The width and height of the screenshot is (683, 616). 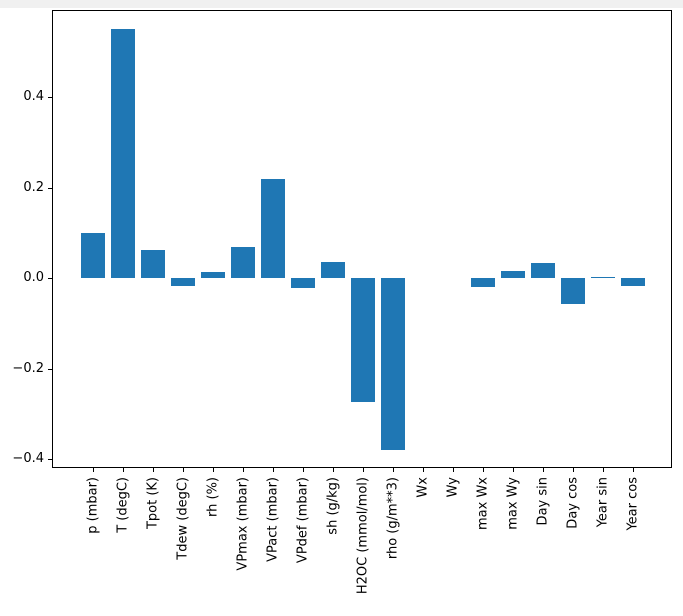 I want to click on x-tick-label-day-cos: Day cos, so click(x=573, y=503).